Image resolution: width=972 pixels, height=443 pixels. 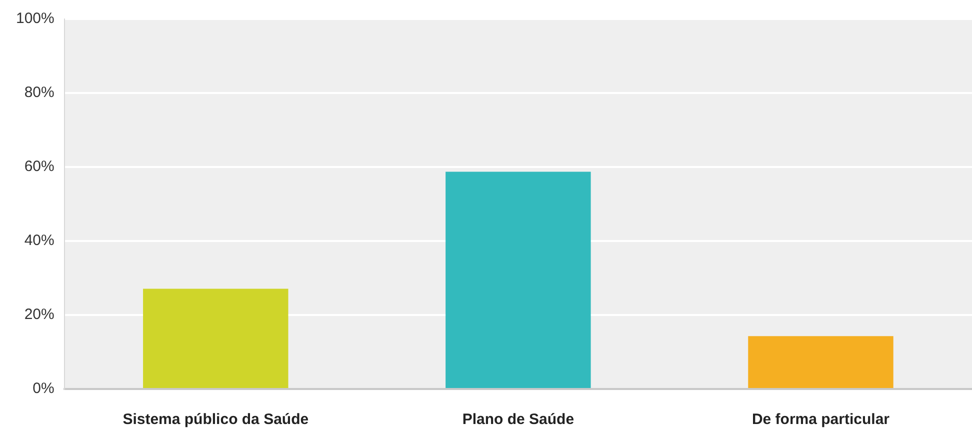 What do you see at coordinates (39, 241) in the screenshot?
I see `y-tick-label: 40%` at bounding box center [39, 241].